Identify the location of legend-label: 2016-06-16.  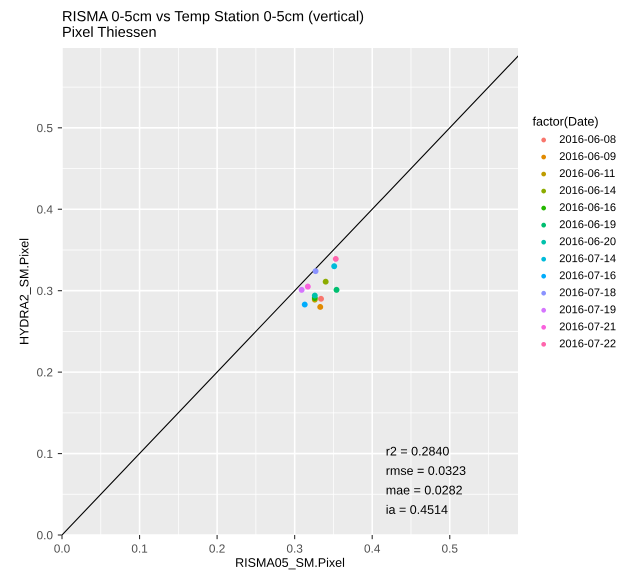
(588, 207).